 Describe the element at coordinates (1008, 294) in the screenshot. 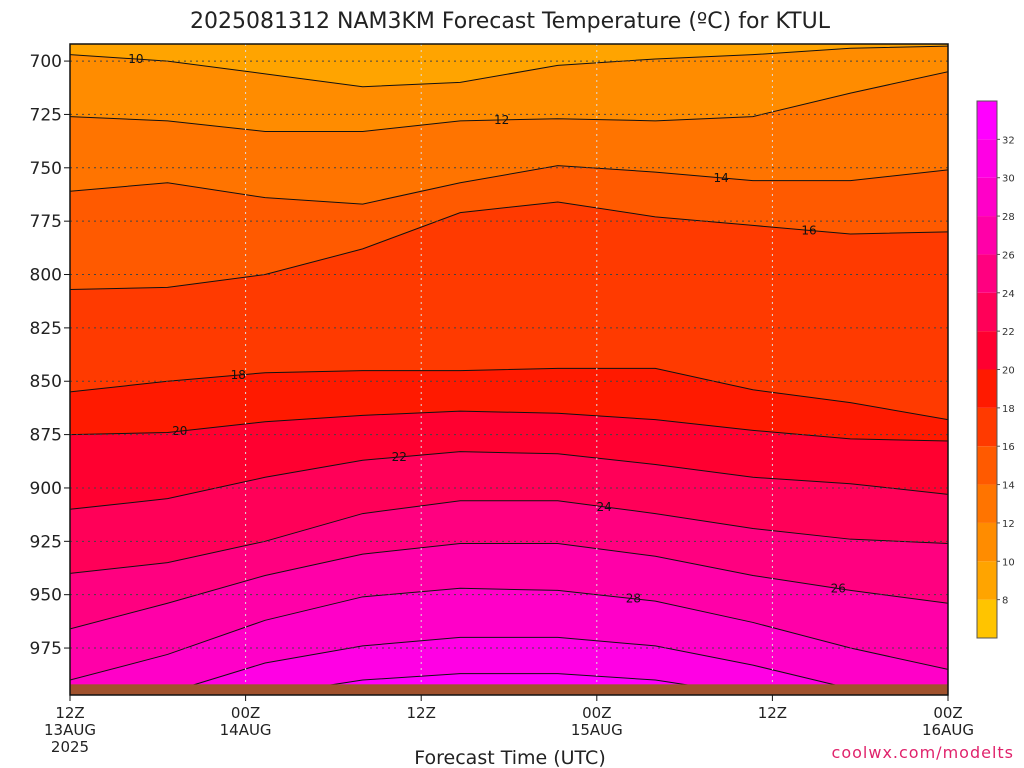

I see `colorbar-label-24: 24` at that location.